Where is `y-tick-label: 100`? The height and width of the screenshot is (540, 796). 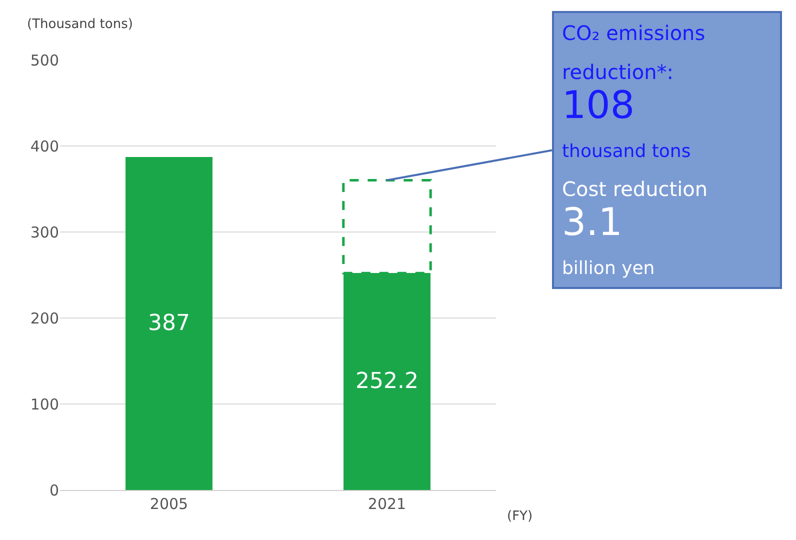 y-tick-label: 100 is located at coordinates (44, 404).